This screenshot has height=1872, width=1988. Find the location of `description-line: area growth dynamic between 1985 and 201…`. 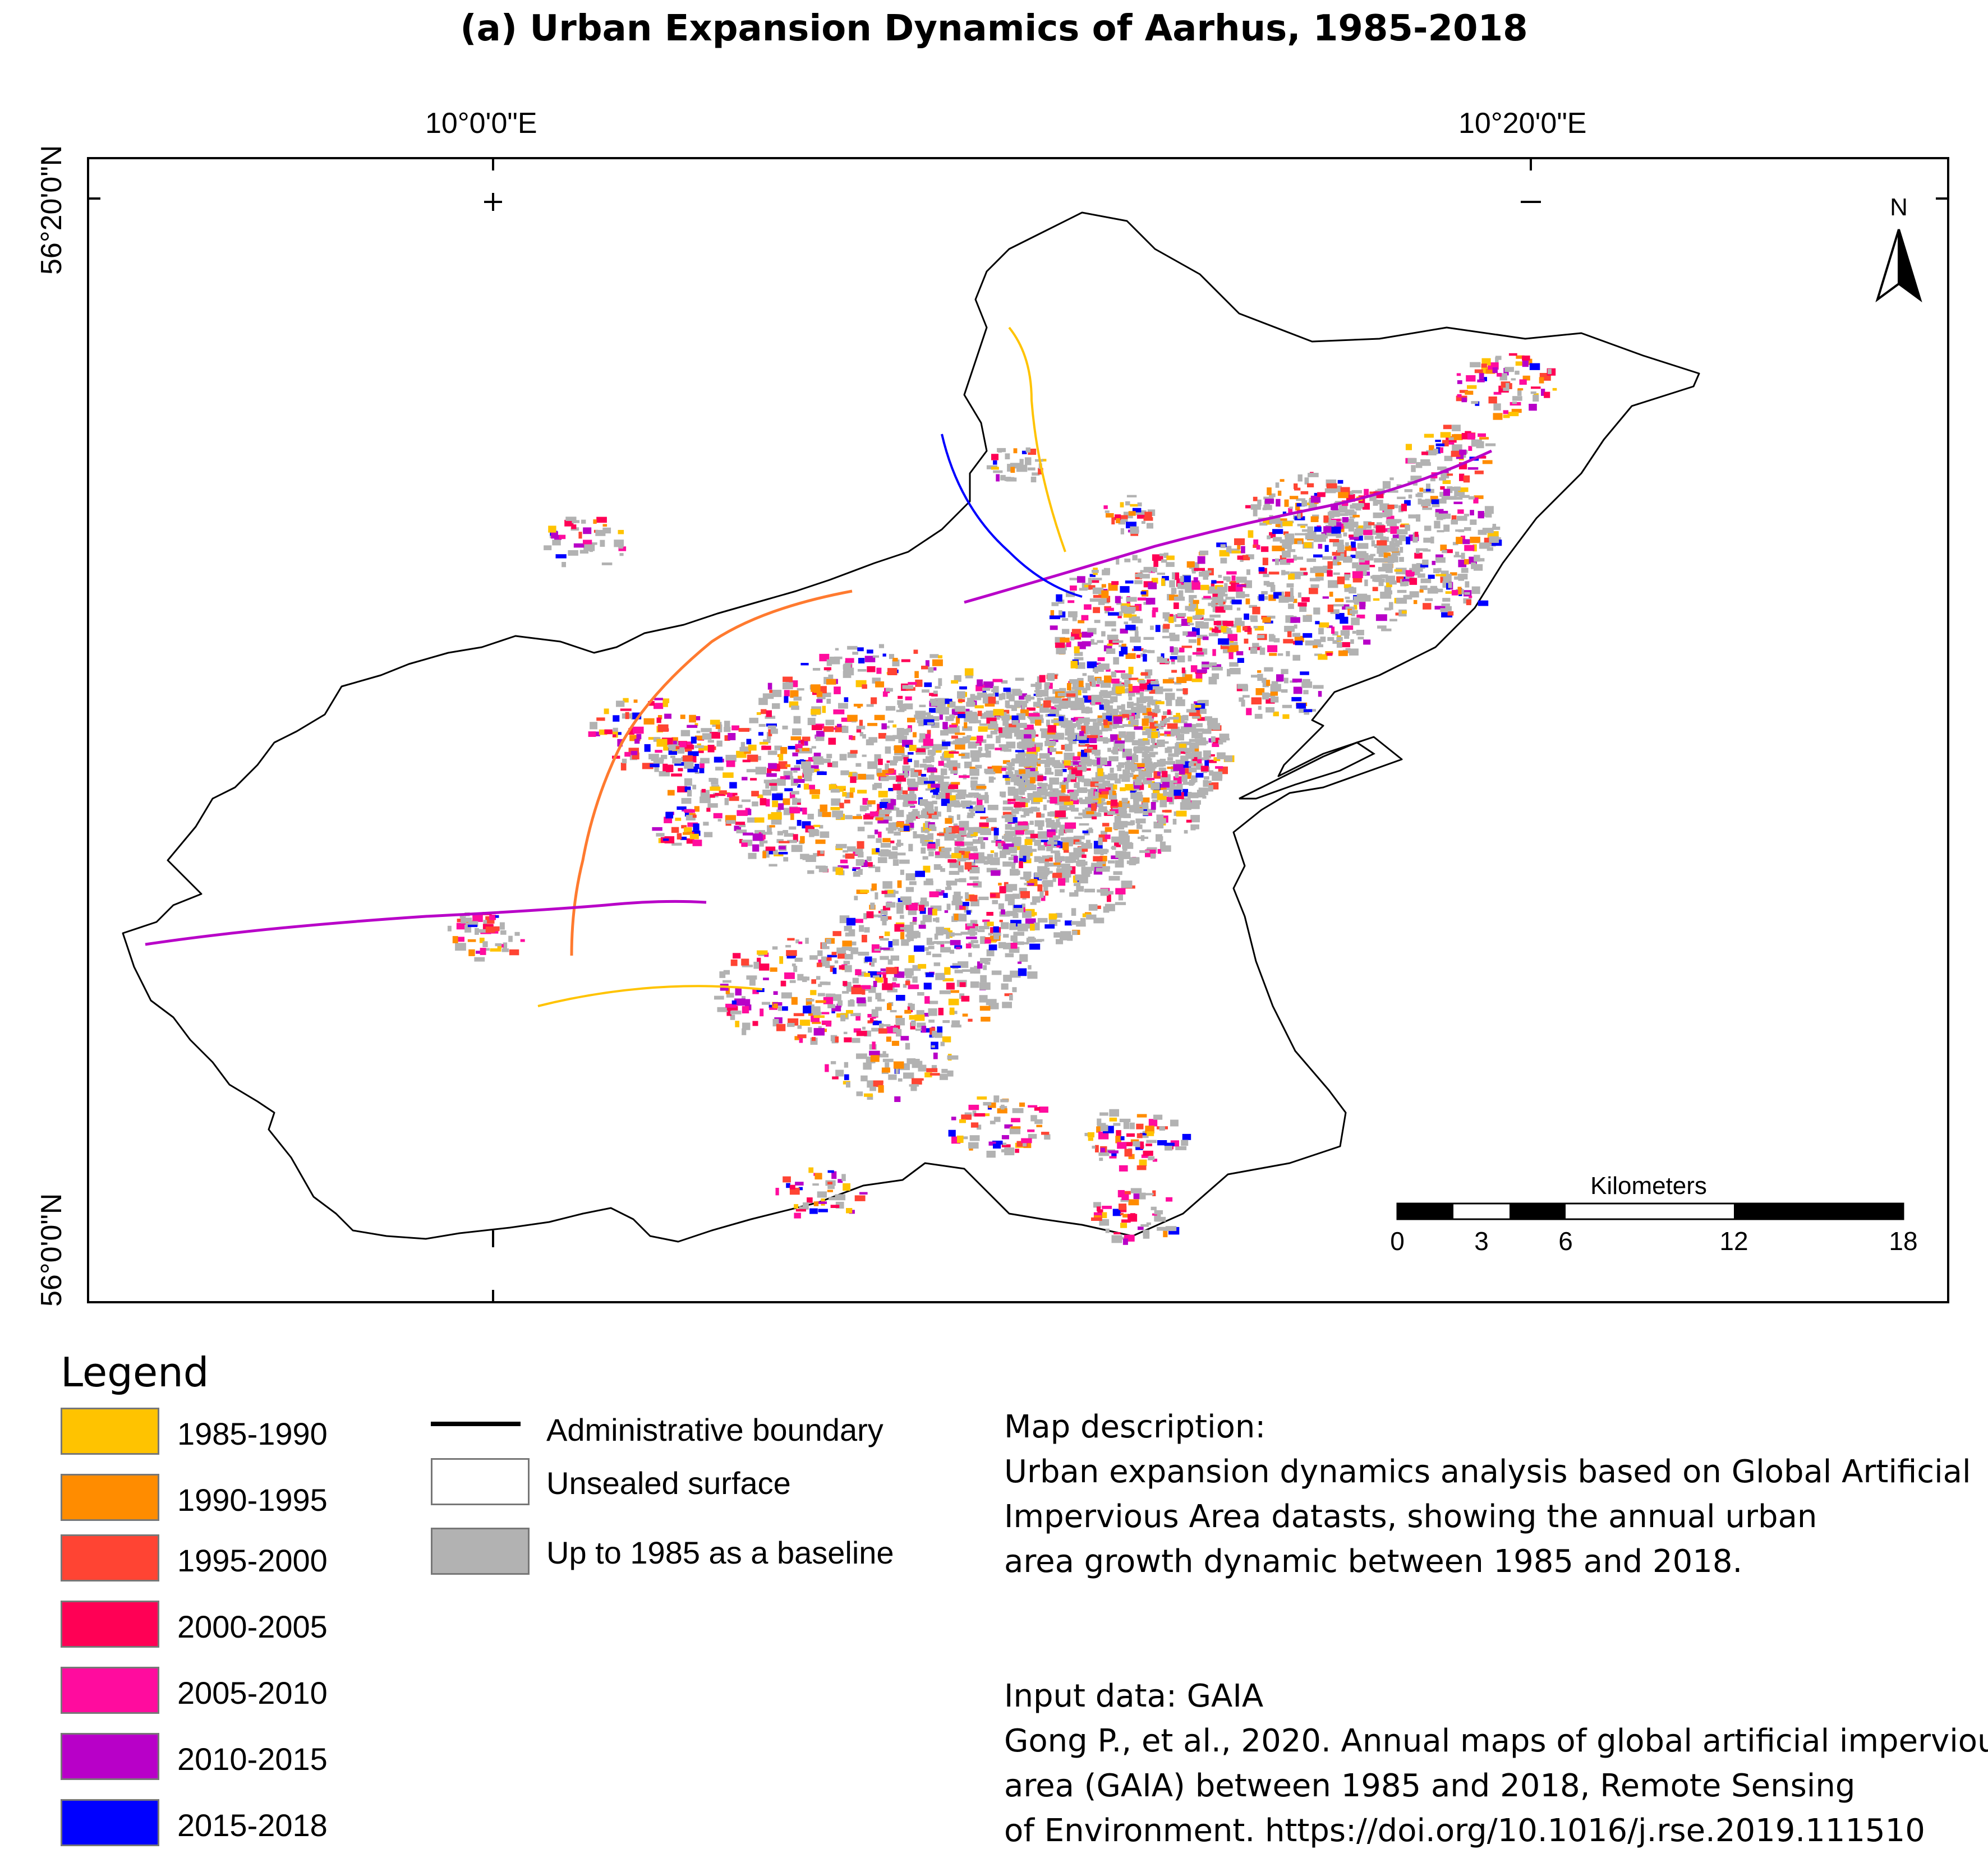

description-line: area growth dynamic between 1985 and 201… is located at coordinates (1373, 1561).